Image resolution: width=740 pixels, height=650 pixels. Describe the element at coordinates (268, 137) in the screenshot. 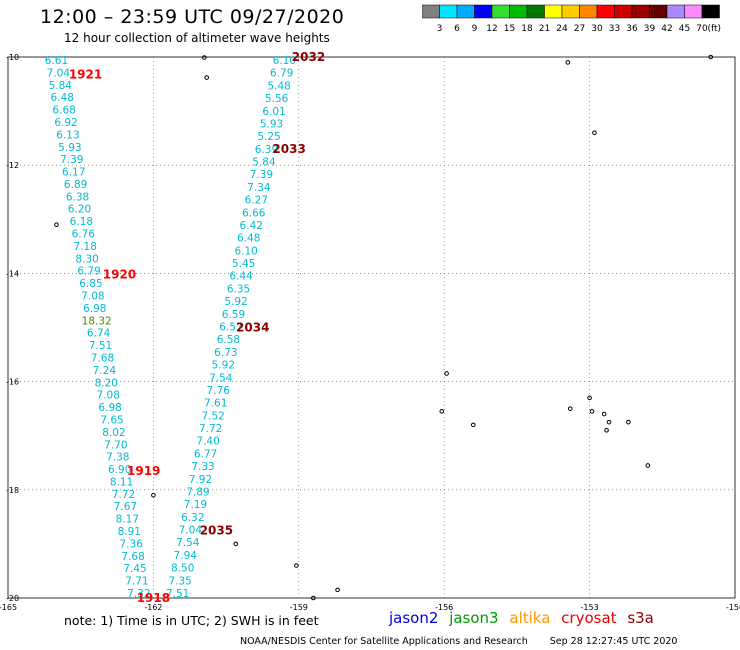

I see `swh-value: 5.25` at that location.